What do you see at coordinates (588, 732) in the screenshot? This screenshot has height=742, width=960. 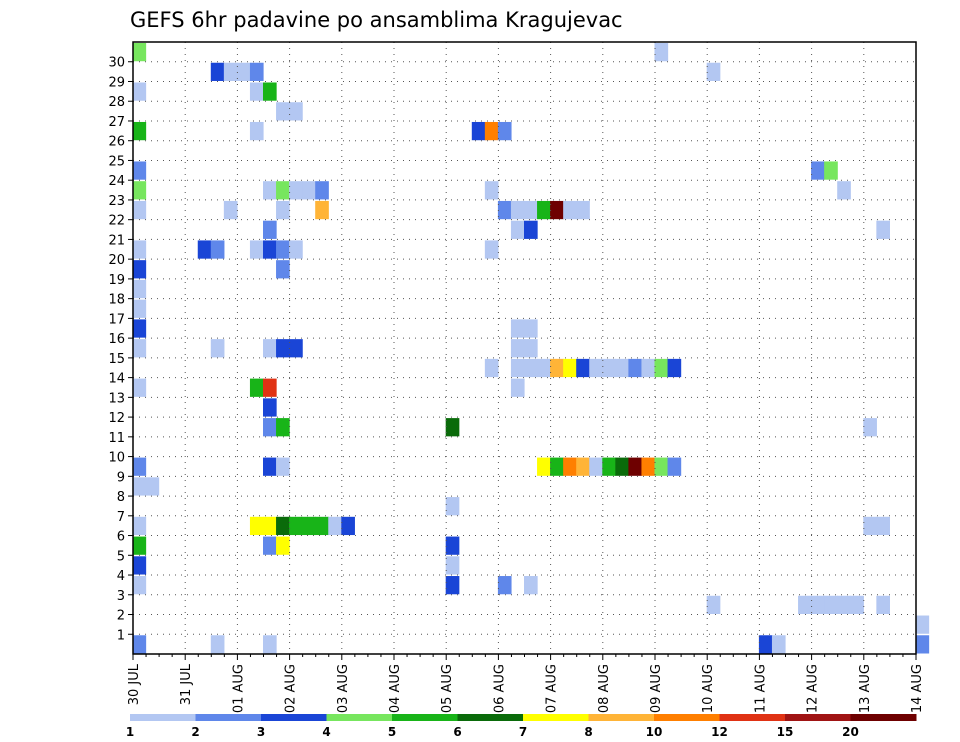 I see `colorbar-label: 8` at bounding box center [588, 732].